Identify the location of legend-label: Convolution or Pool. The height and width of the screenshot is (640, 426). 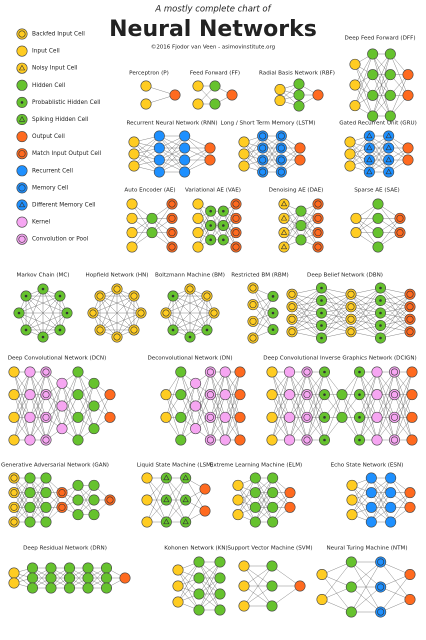
(60, 240).